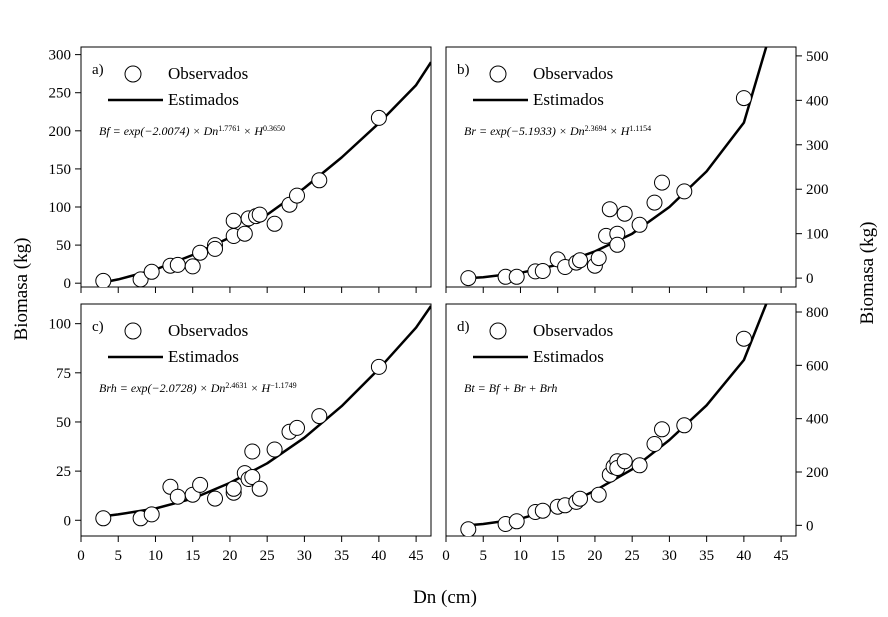 Image resolution: width=888 pixels, height=617 pixels. I want to click on plot-area-c, so click(263, 416).